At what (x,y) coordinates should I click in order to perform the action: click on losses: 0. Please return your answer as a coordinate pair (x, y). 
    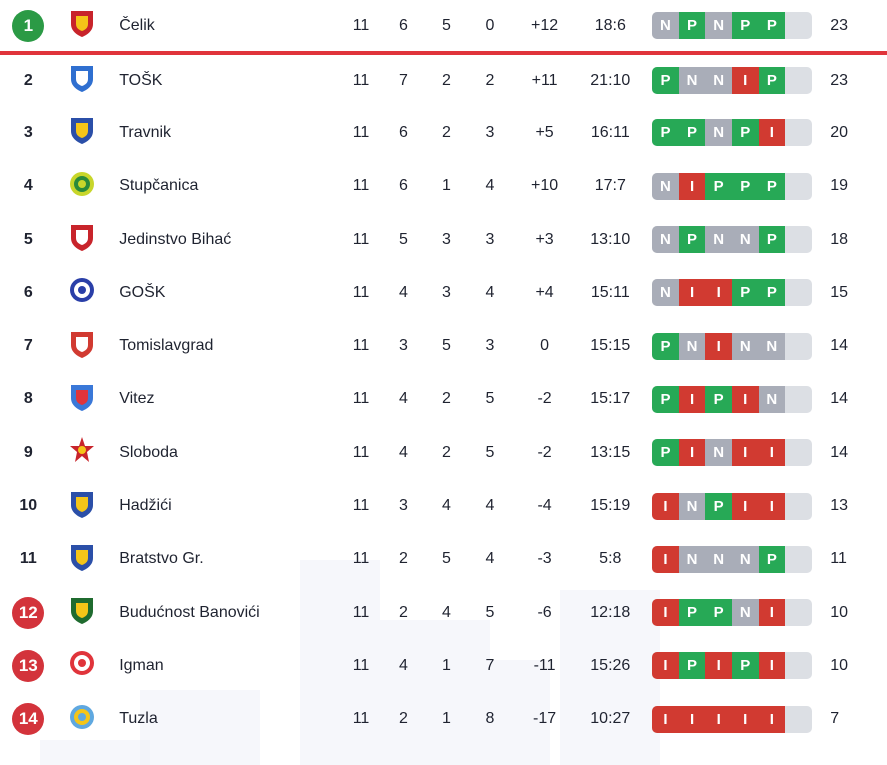
    Looking at the image, I should click on (490, 25).